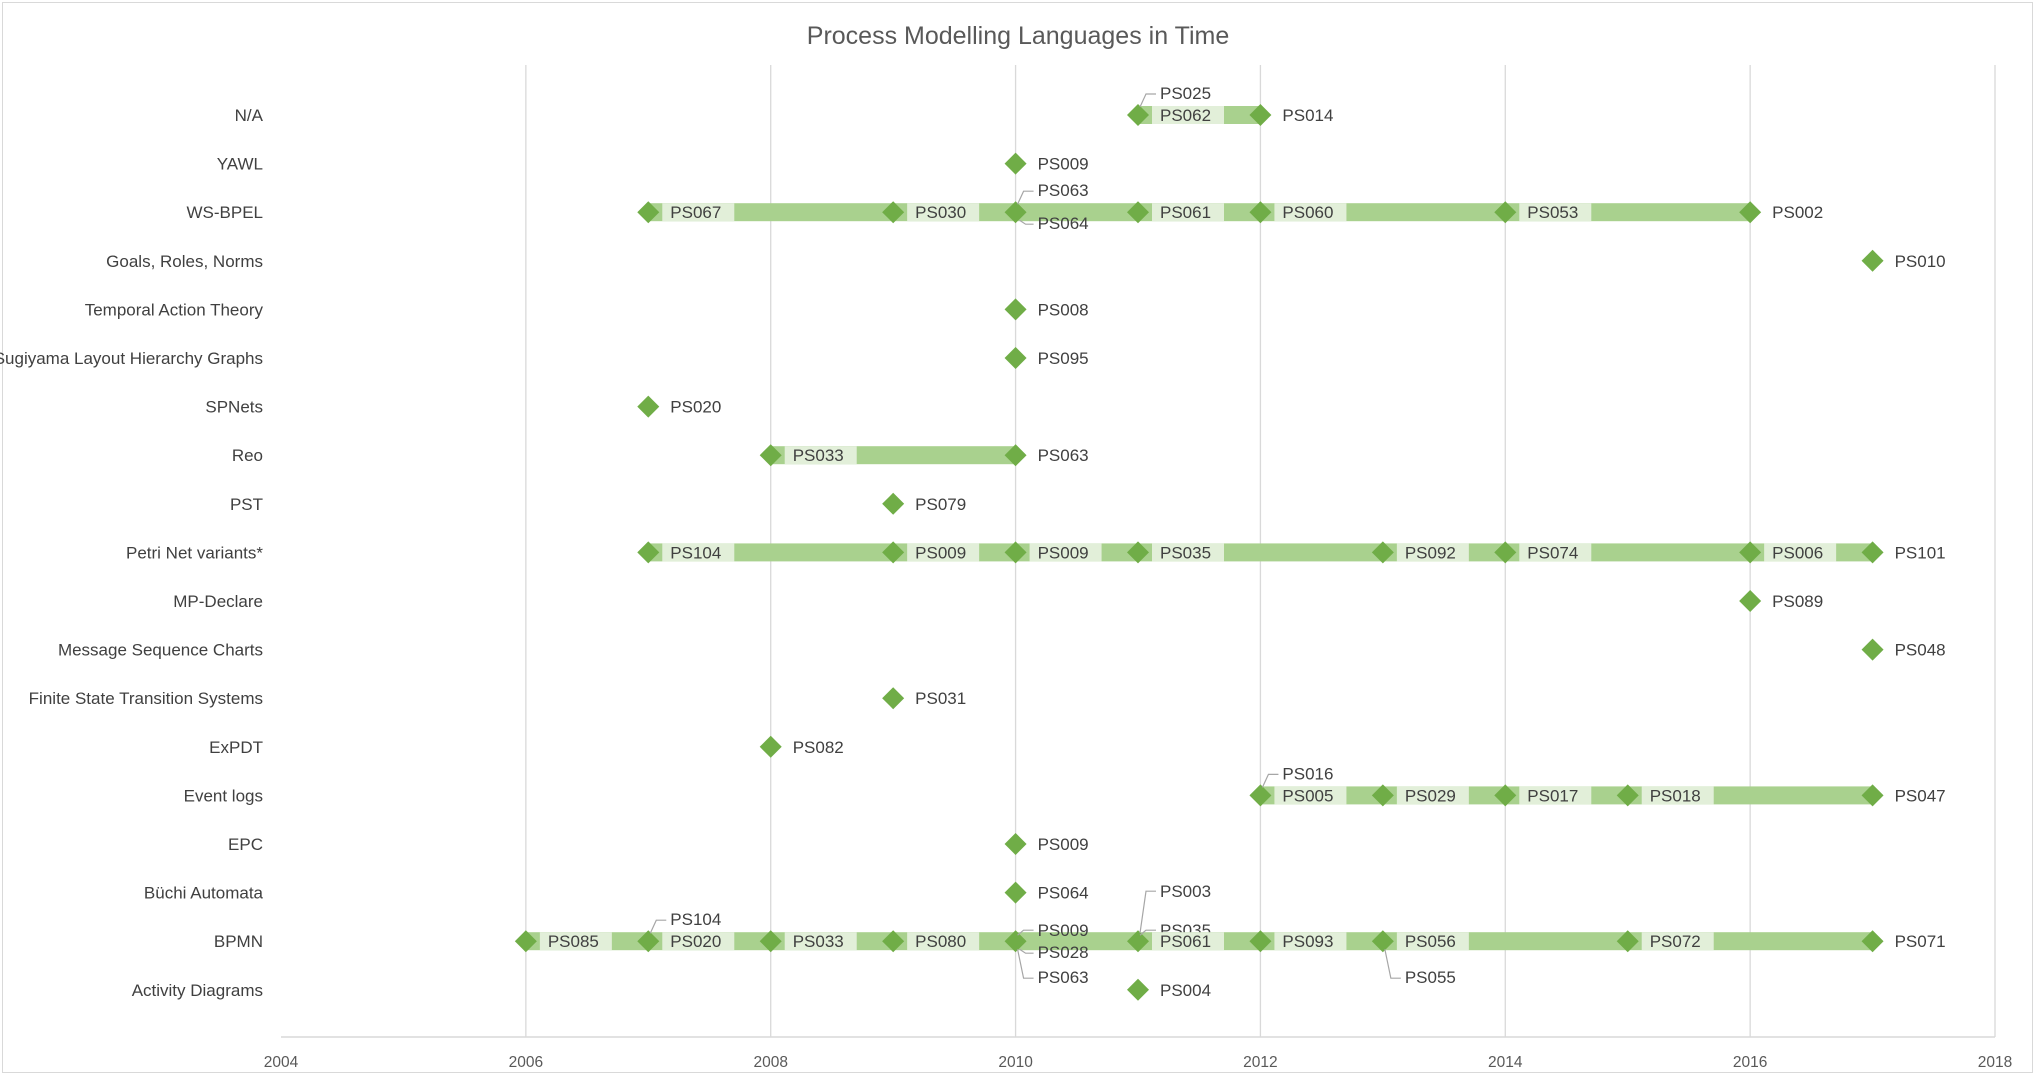 This screenshot has height=1077, width=2037. What do you see at coordinates (1138, 989) in the screenshot?
I see `marker-activity-diagrams-2011` at bounding box center [1138, 989].